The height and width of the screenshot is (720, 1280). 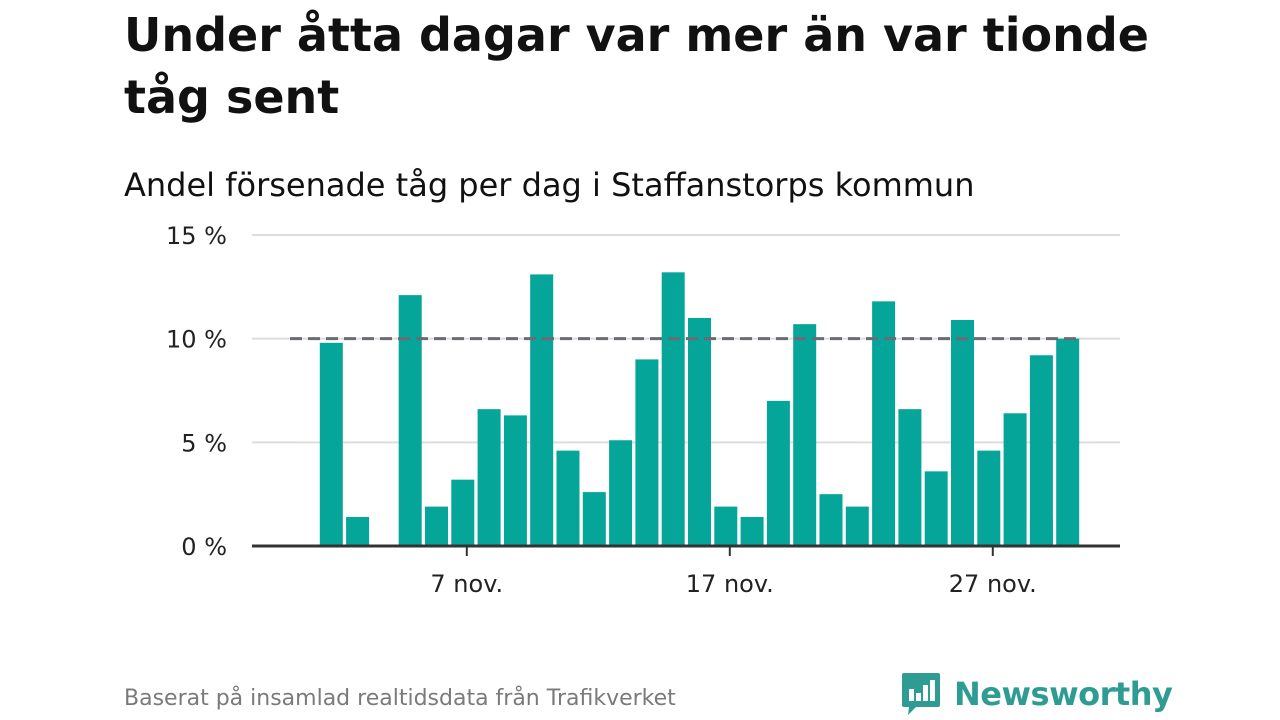 I want to click on y-tick-label: 5 %, so click(x=204, y=443).